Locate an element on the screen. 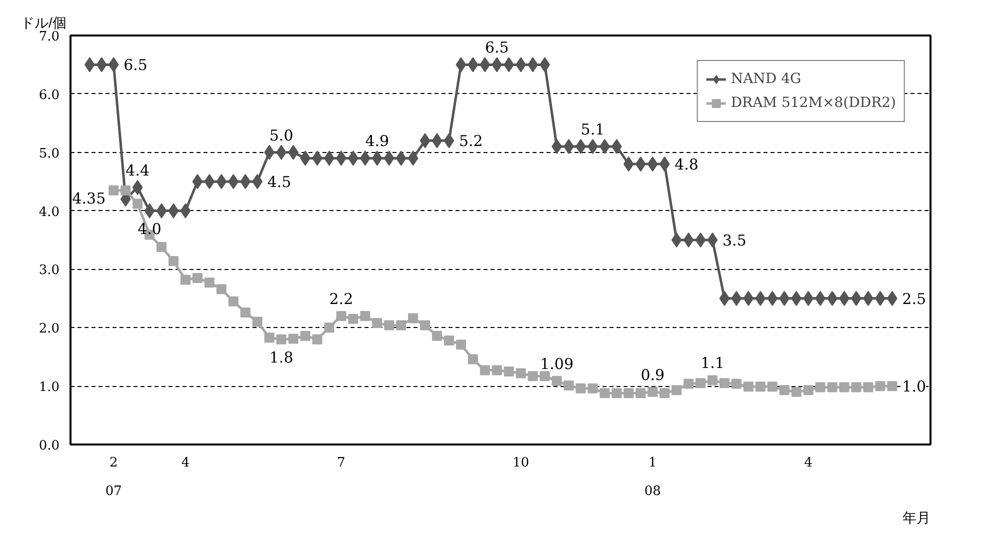  data-label: 1.0 is located at coordinates (914, 387).